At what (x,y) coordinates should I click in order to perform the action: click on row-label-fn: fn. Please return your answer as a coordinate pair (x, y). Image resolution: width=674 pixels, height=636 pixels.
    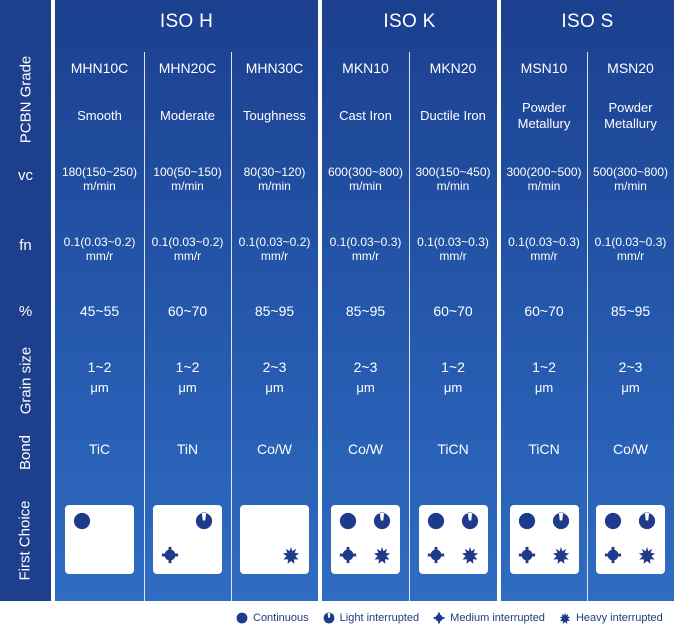
    Looking at the image, I should click on (25, 245).